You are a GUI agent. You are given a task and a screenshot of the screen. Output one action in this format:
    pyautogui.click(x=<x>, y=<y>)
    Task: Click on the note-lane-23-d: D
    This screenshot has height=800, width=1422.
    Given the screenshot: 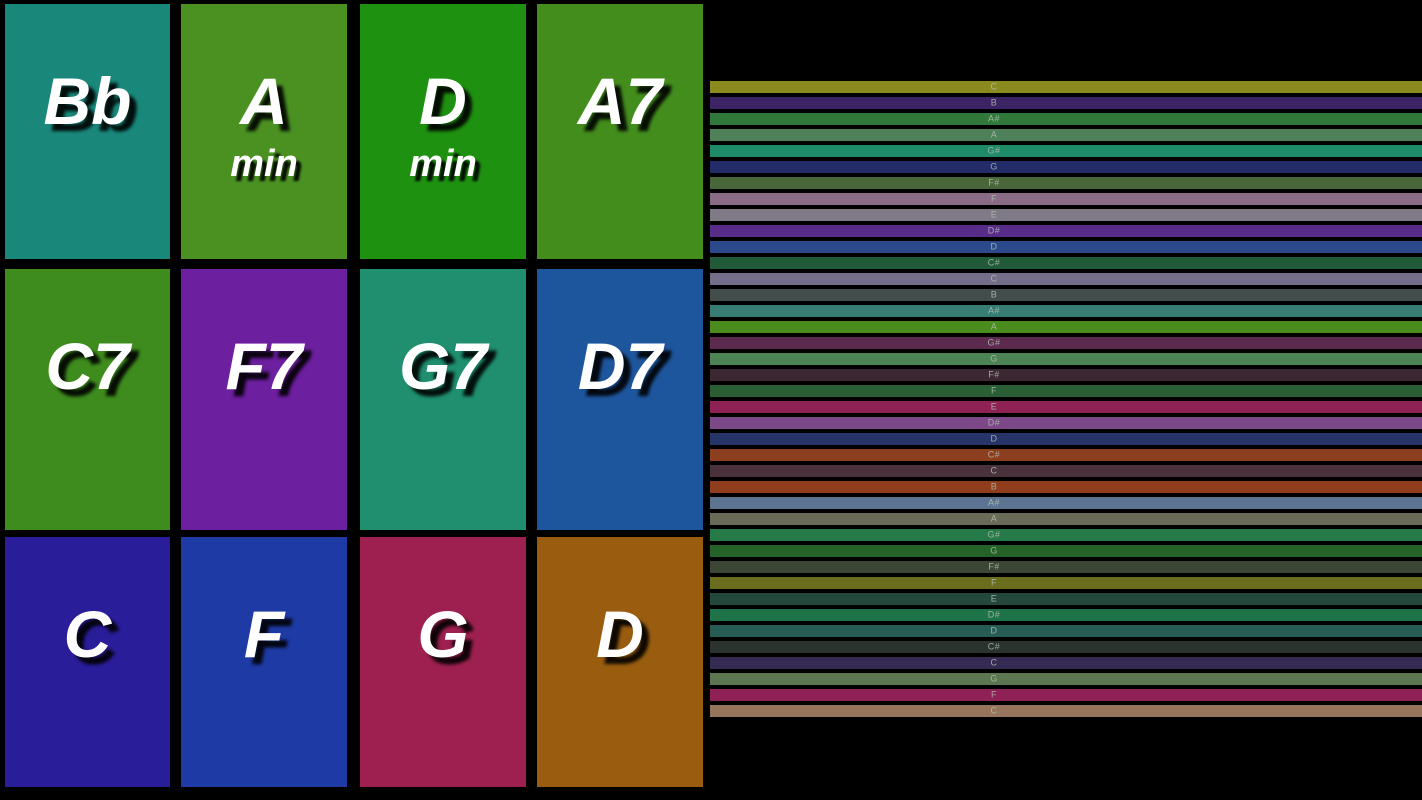 What is the action you would take?
    pyautogui.click(x=1066, y=439)
    